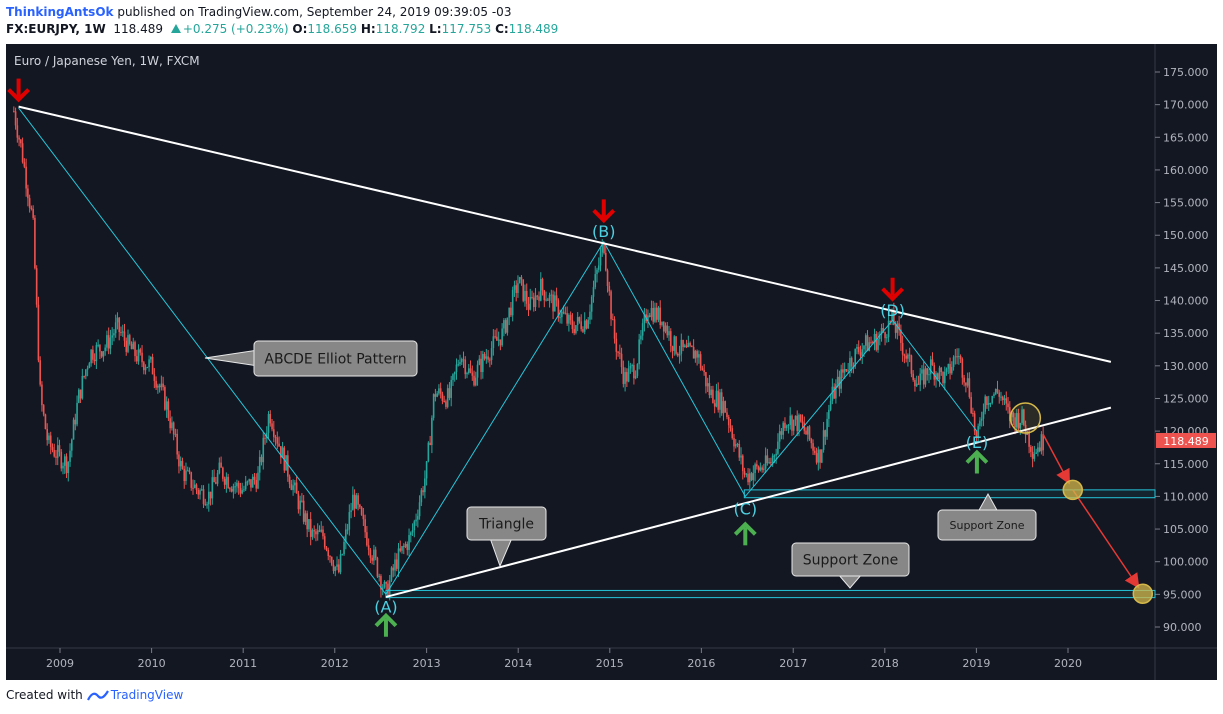 This screenshot has width=1223, height=714. What do you see at coordinates (893, 294) in the screenshot?
I see `red-down-arrow-icon` at bounding box center [893, 294].